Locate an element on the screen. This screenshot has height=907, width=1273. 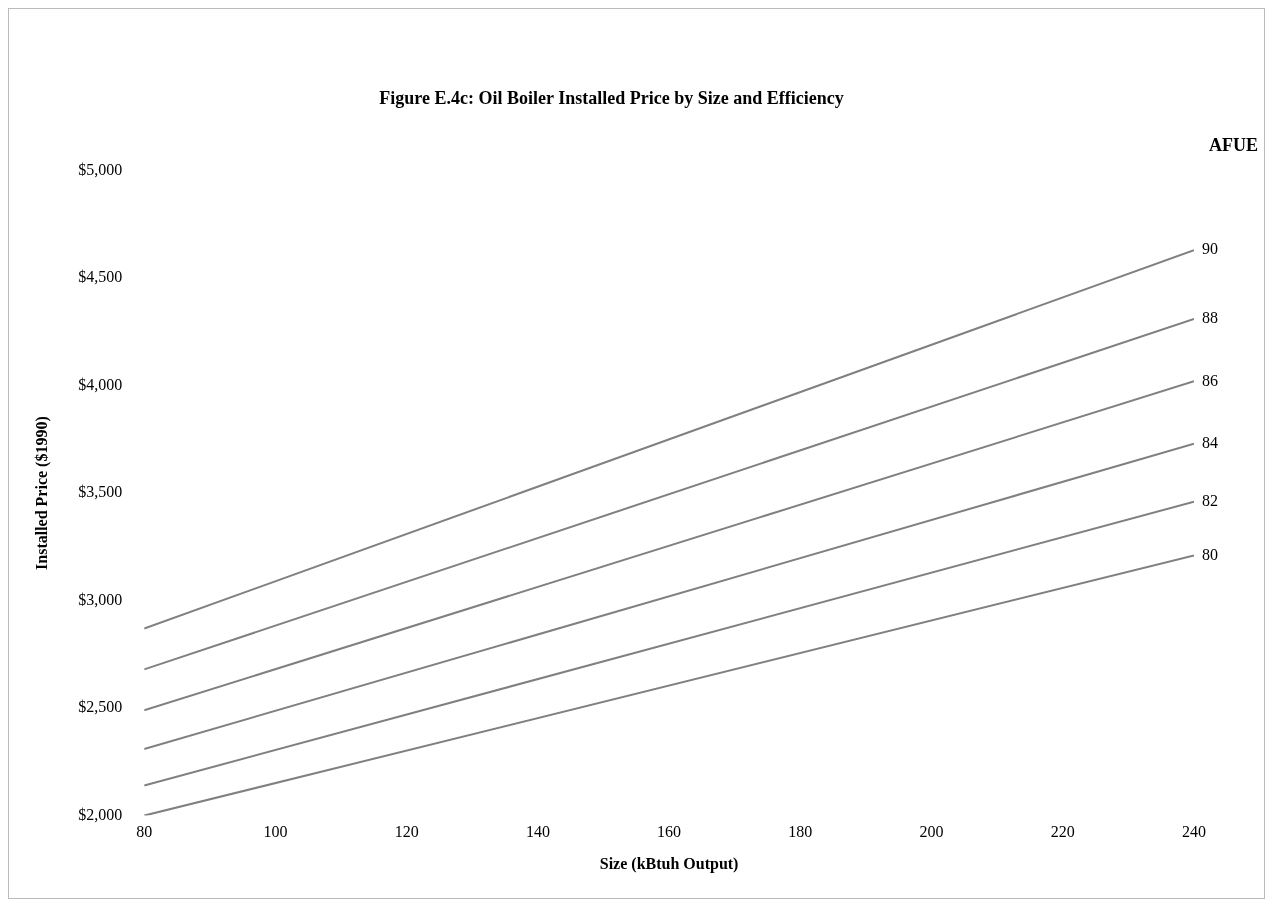
x-tick-label: 160 is located at coordinates (669, 832).